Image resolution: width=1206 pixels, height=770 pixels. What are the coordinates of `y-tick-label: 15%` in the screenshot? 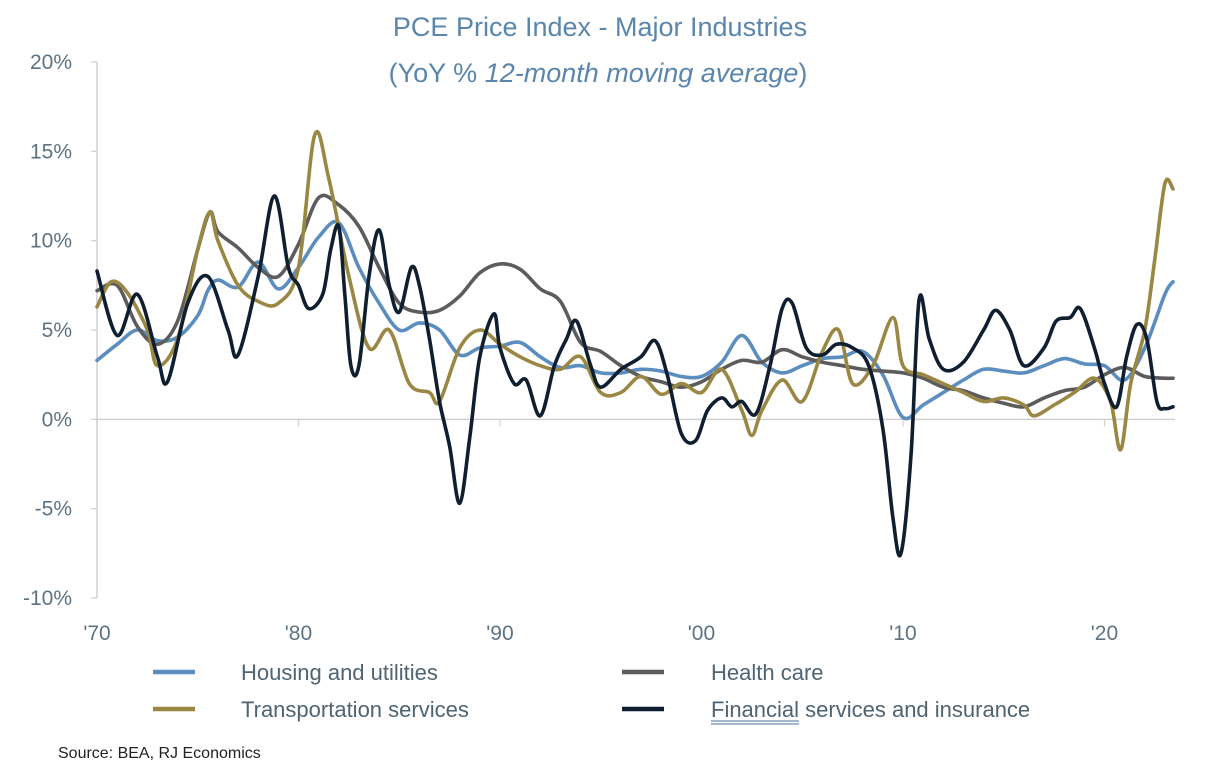 It's located at (51, 151).